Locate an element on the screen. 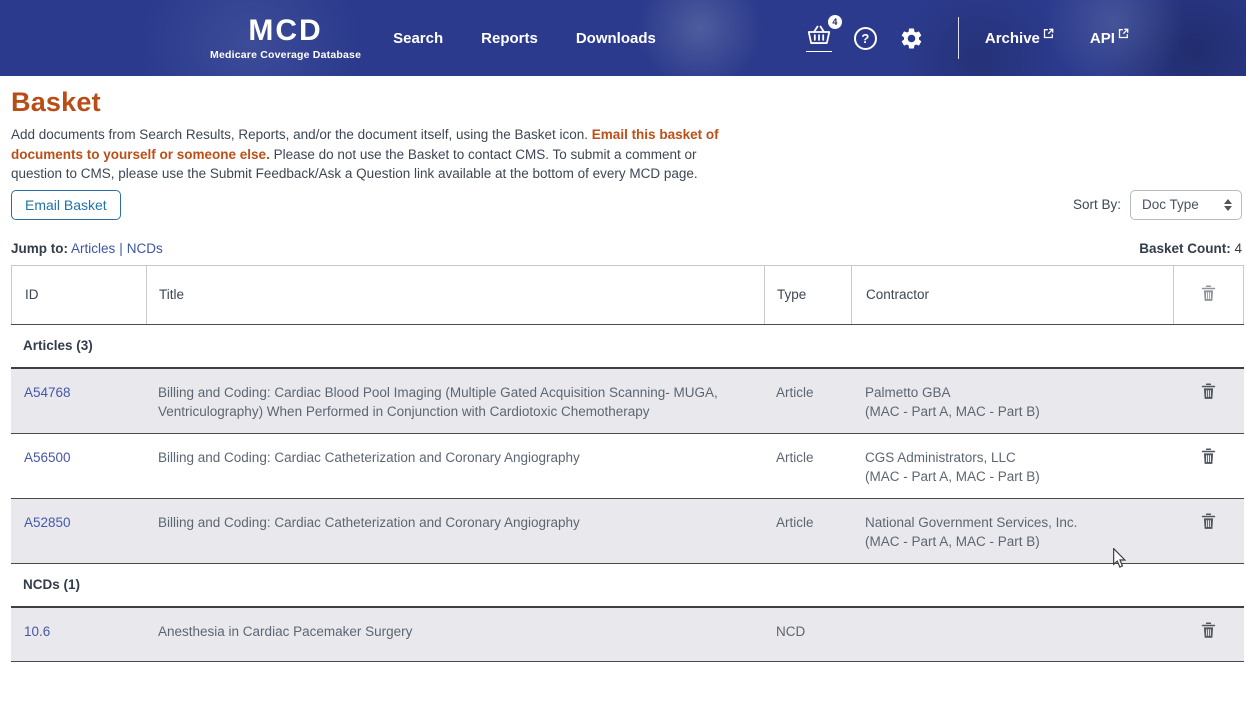  header-divider is located at coordinates (958, 38).